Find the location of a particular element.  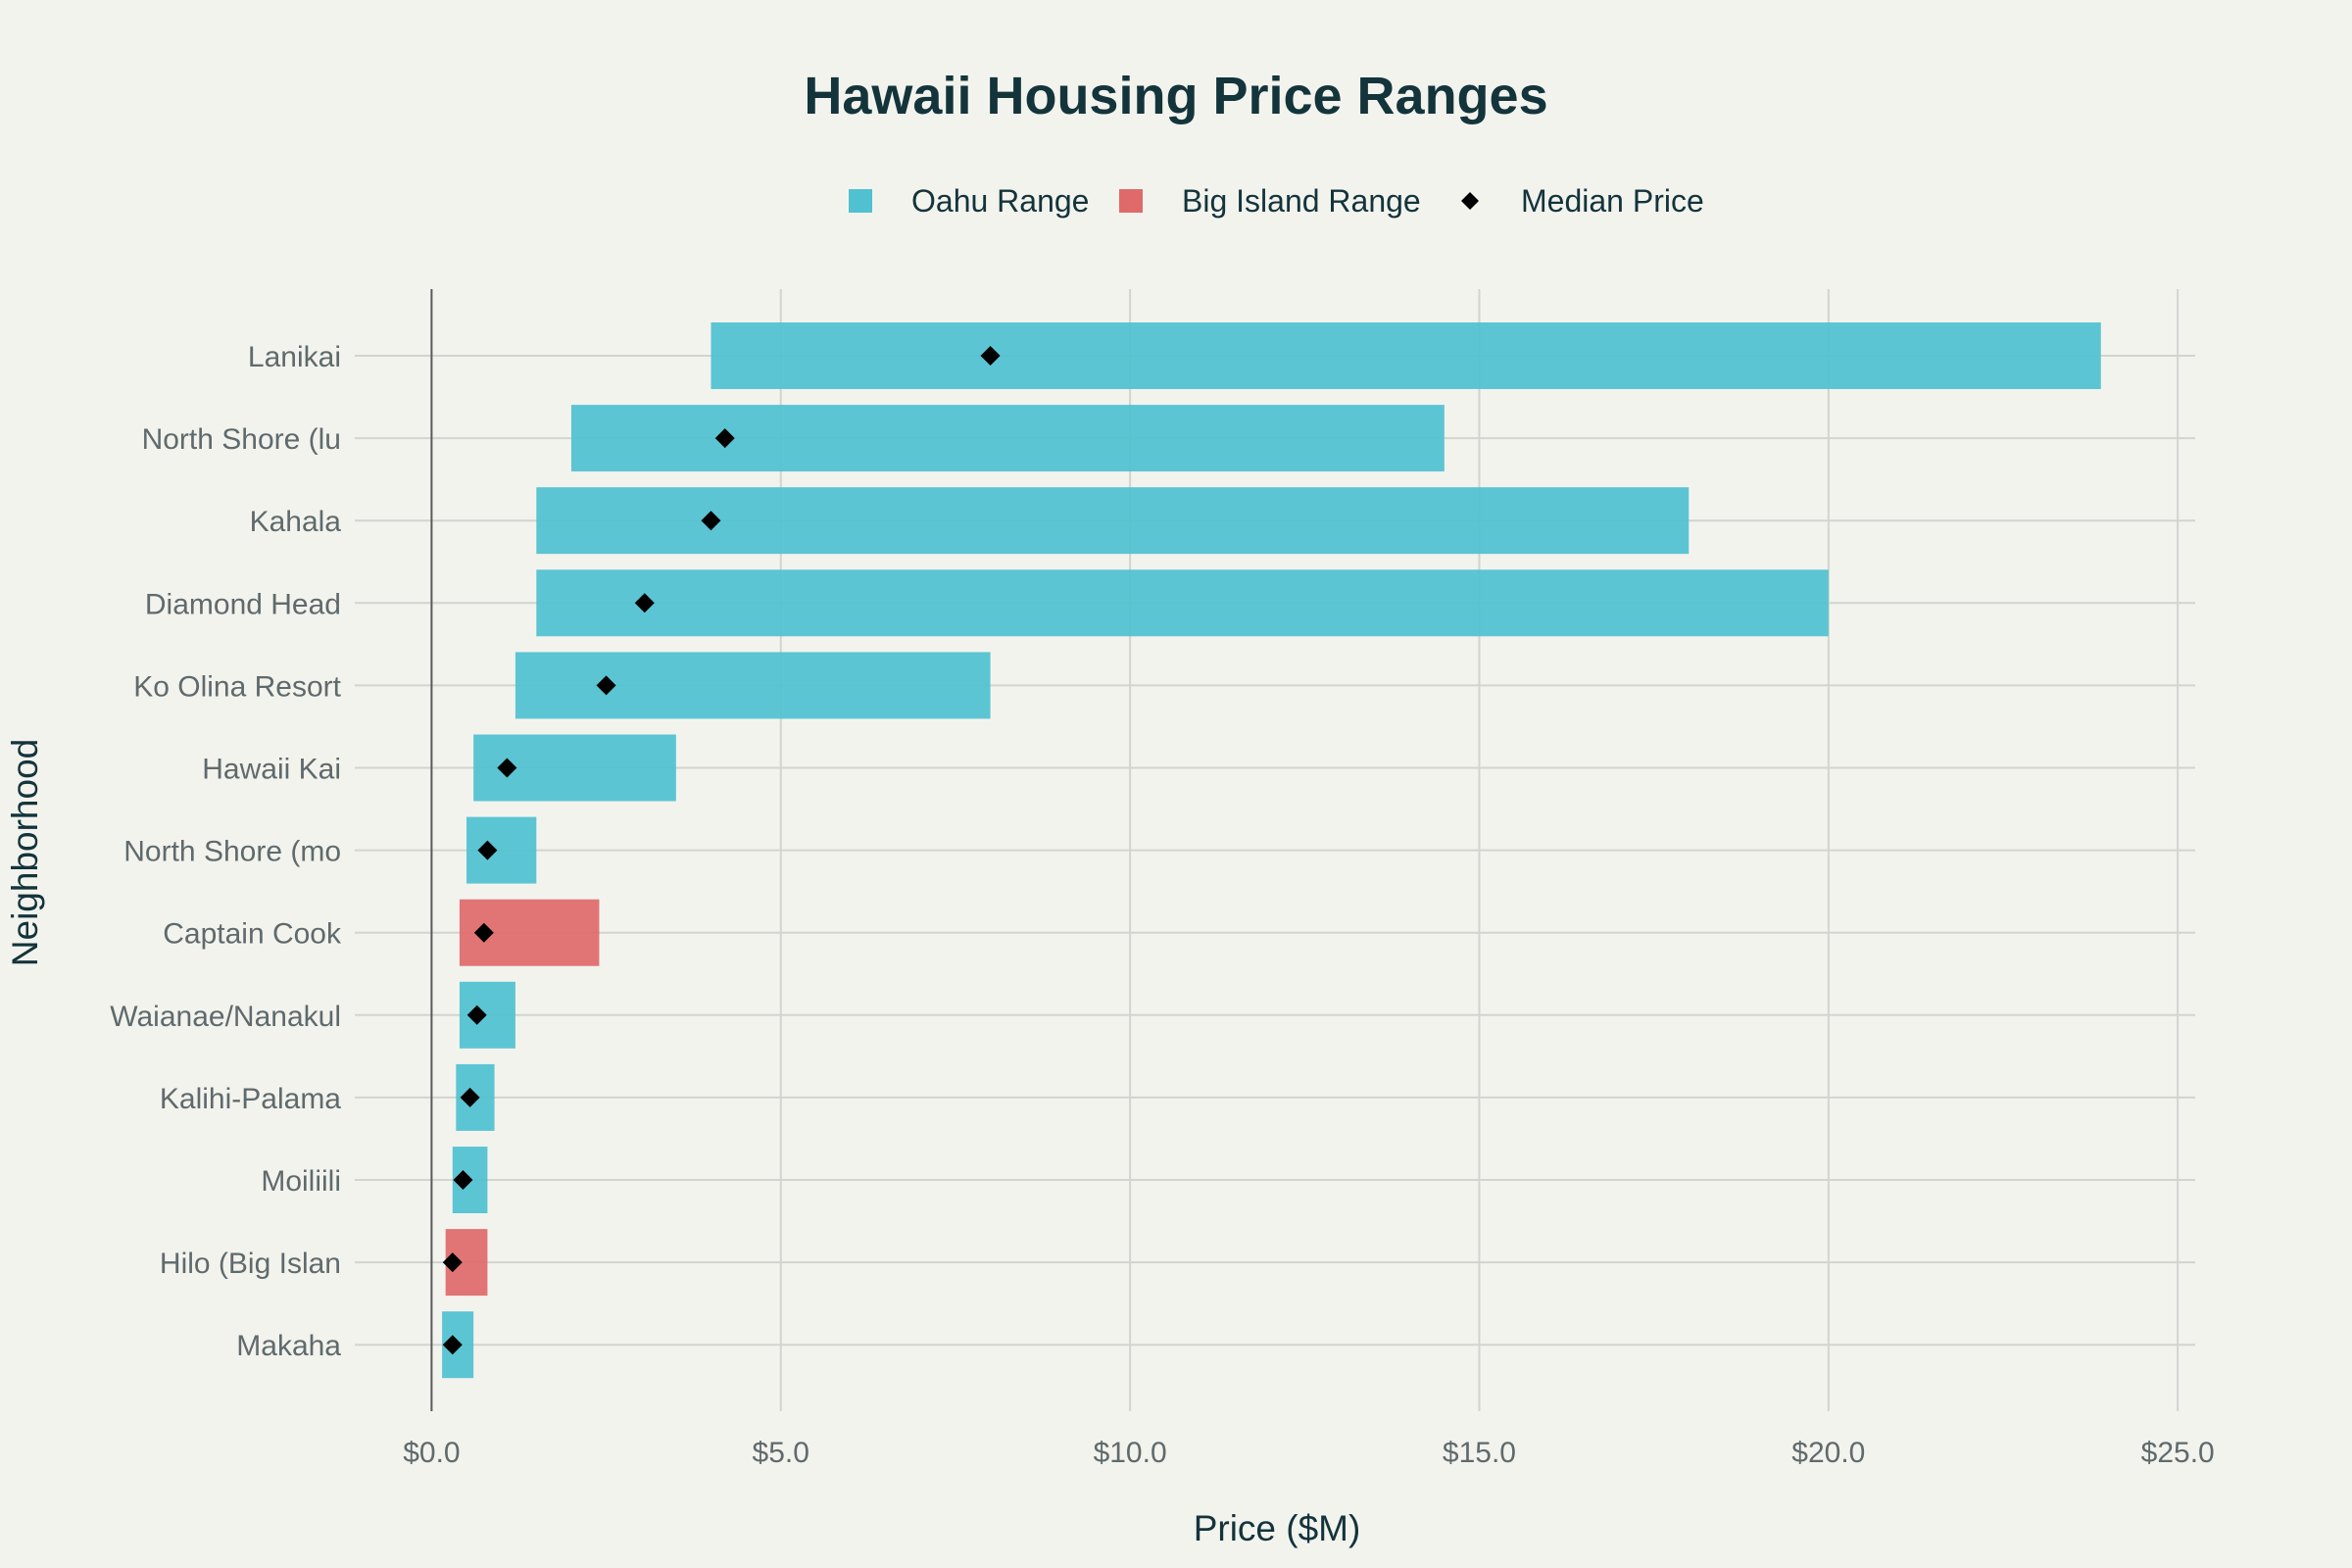

legend-label-oahu-range: Oahu Range is located at coordinates (1000, 201).